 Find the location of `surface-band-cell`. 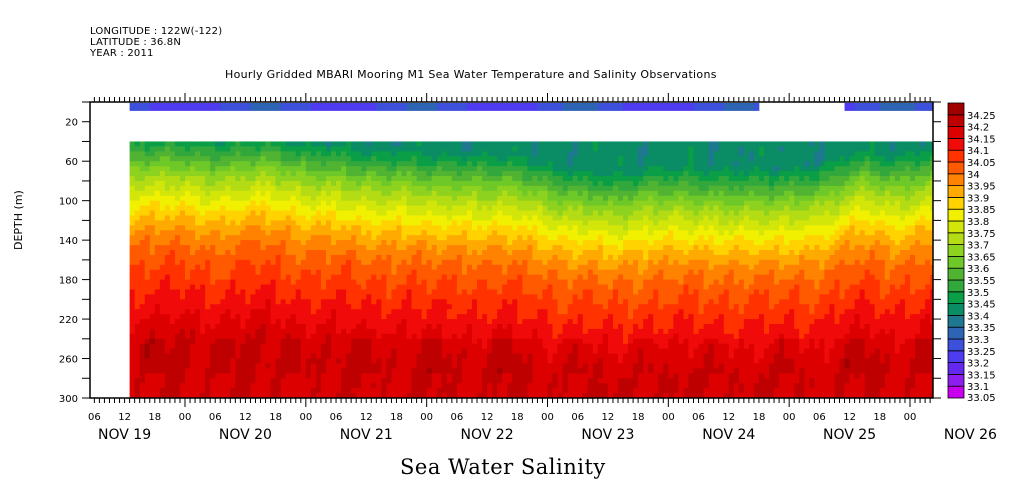

surface-band-cell is located at coordinates (349, 107).